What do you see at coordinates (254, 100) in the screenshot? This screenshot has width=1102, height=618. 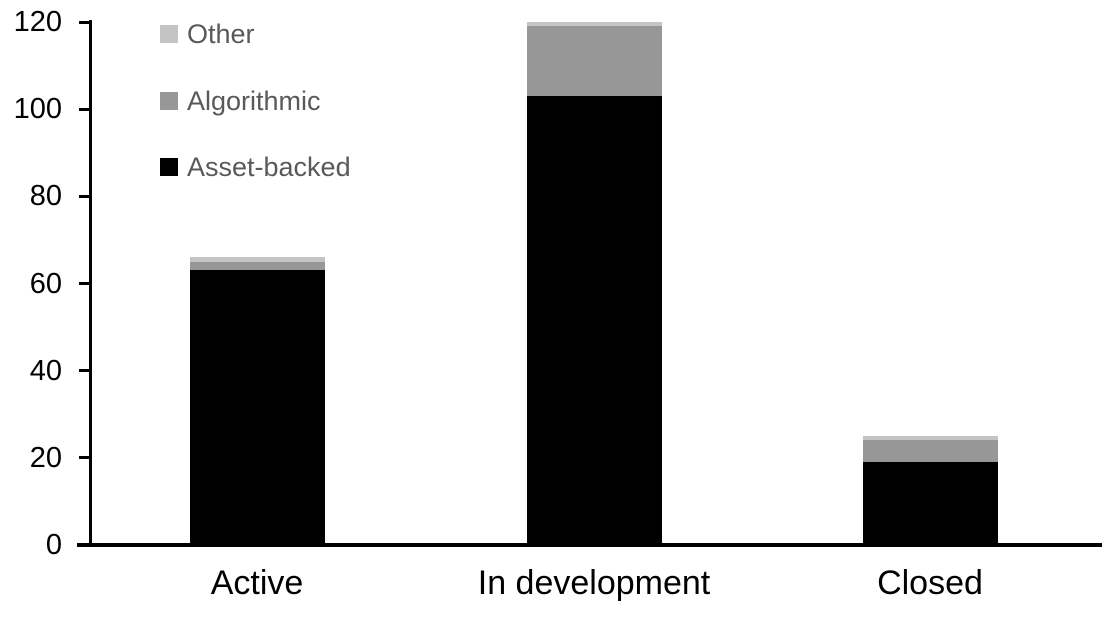 I see `legend-label: Algorithmic` at bounding box center [254, 100].